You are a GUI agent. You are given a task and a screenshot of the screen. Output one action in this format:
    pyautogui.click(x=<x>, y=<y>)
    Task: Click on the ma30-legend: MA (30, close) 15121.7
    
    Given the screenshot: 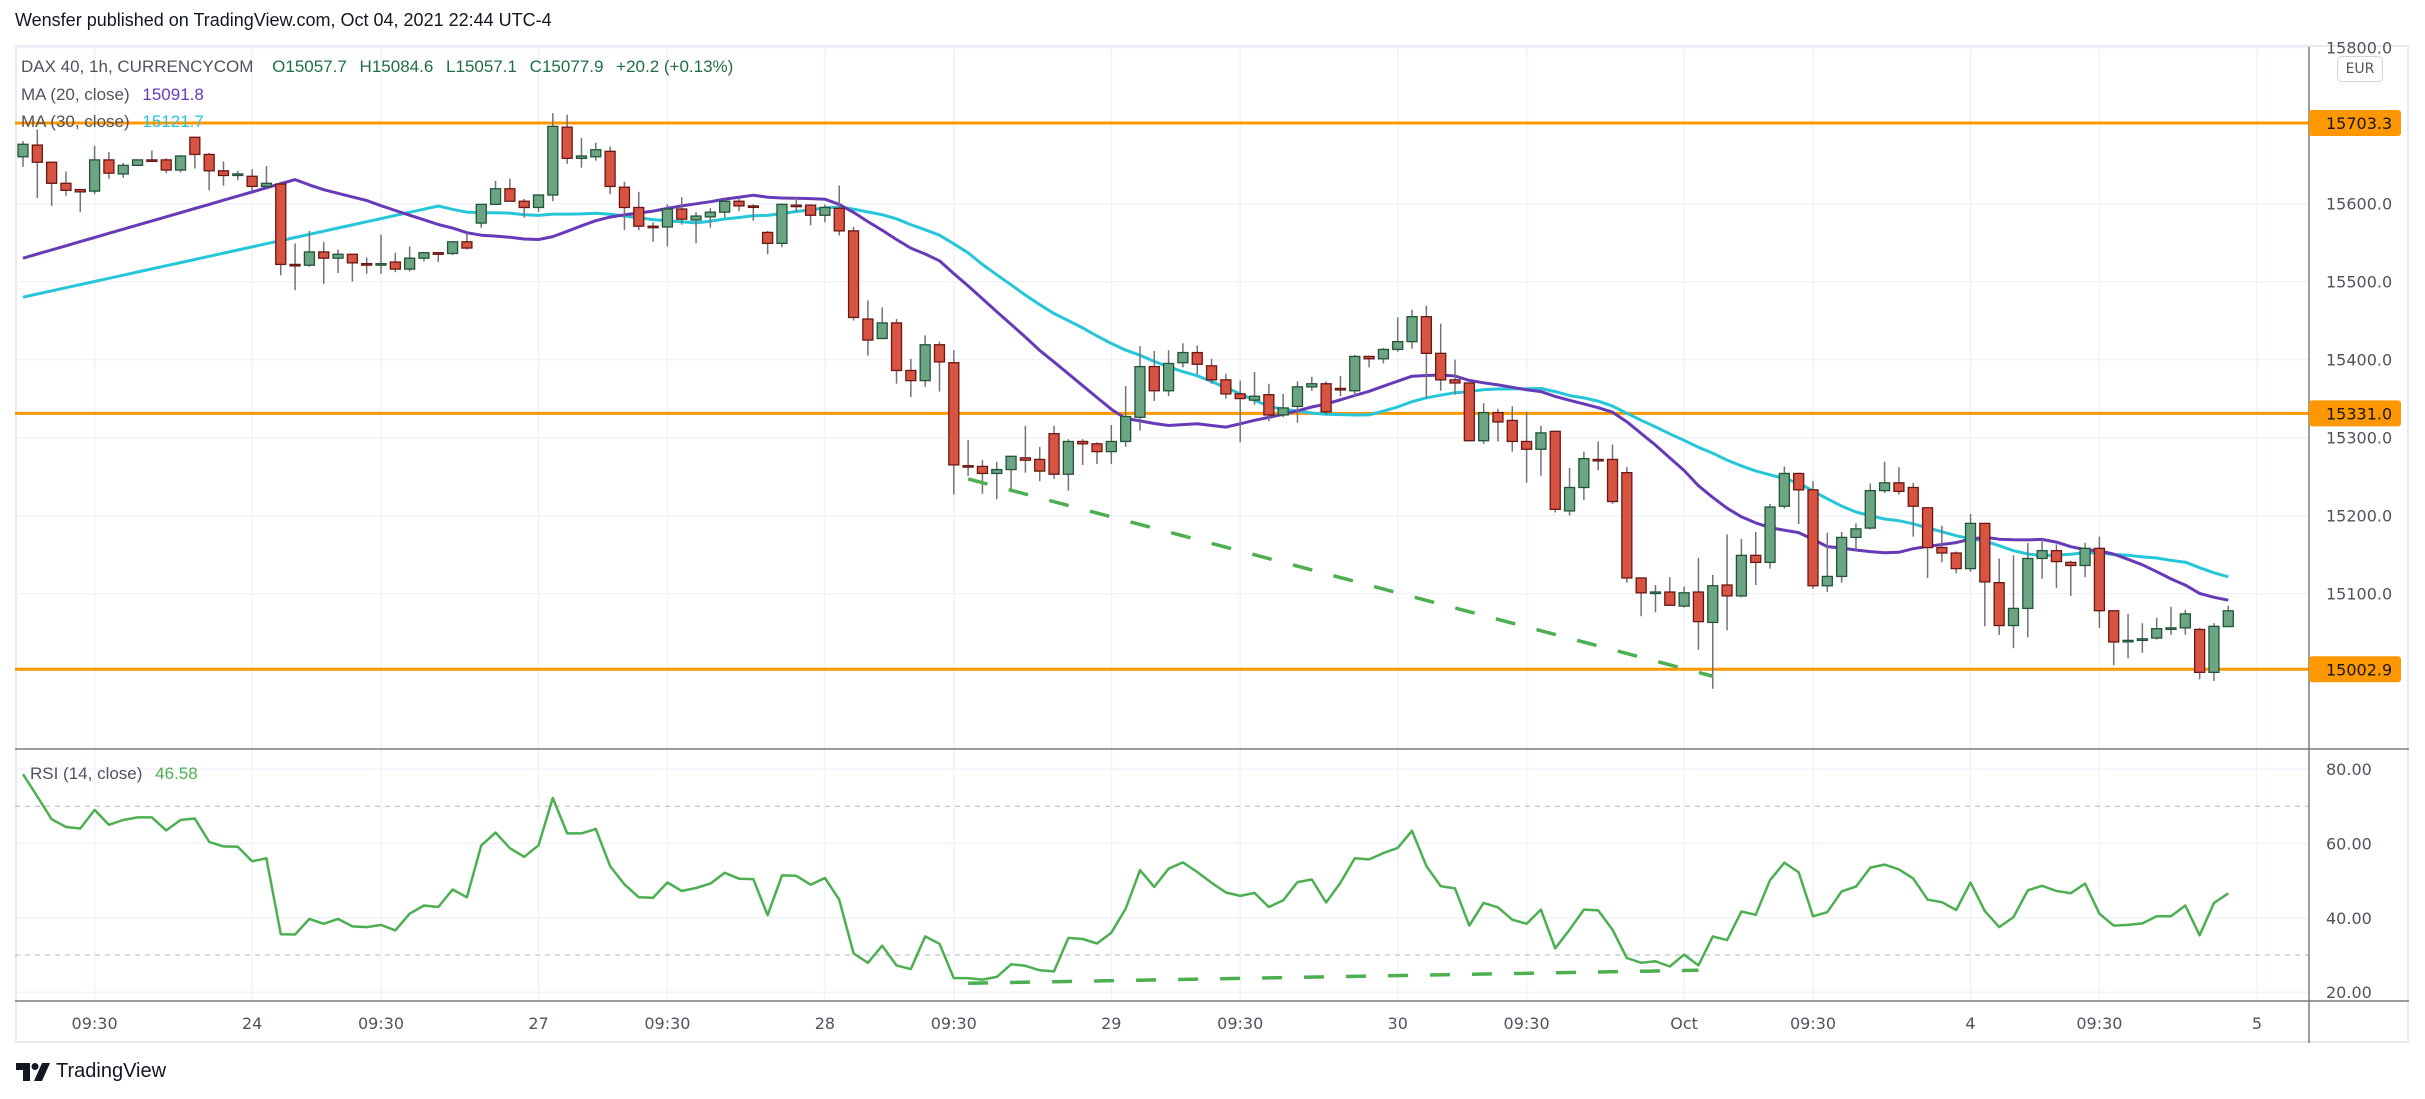 What is the action you would take?
    pyautogui.click(x=116, y=122)
    